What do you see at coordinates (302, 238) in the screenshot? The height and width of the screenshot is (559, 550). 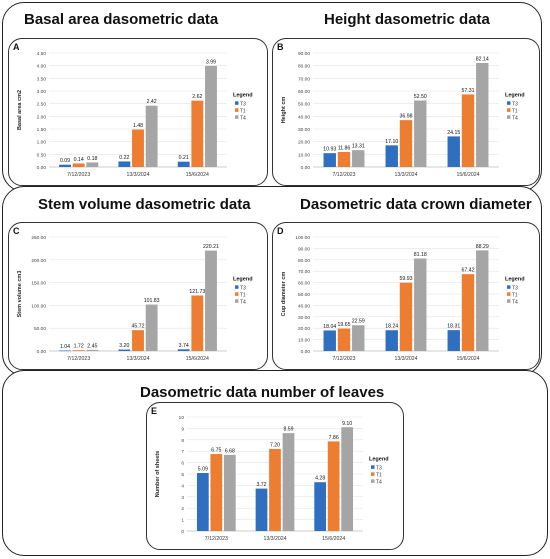 I see `y-tick-label: 100.00` at bounding box center [302, 238].